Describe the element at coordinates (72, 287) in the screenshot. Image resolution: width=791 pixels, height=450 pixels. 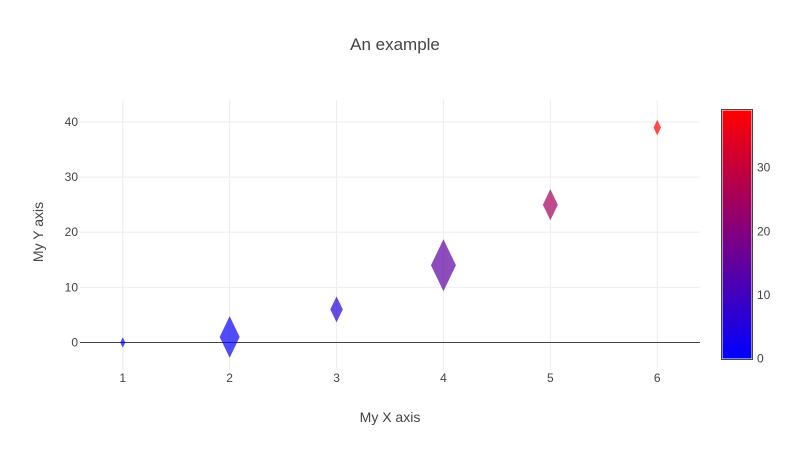
I see `y-tick-label: 10` at that location.